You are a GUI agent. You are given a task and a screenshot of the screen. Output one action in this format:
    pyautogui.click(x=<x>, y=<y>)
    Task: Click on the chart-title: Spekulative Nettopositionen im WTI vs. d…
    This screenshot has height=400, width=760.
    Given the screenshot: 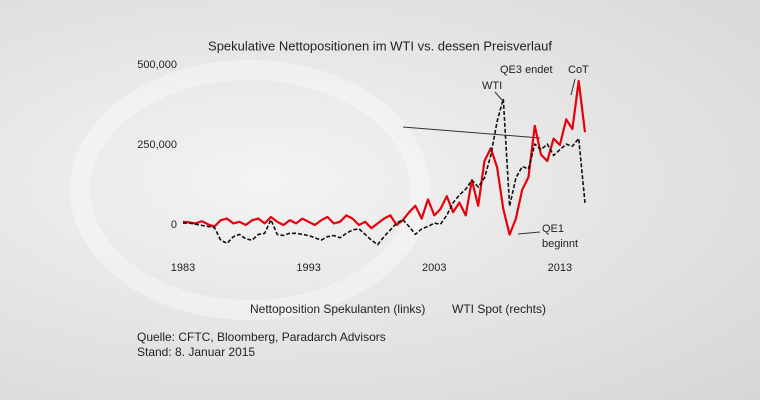 What is the action you would take?
    pyautogui.click(x=380, y=45)
    